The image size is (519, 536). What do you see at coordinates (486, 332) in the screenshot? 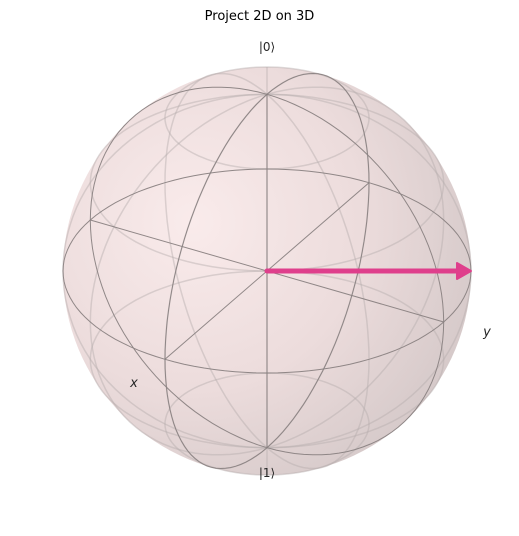
I see `label-y-axis: y` at bounding box center [486, 332].